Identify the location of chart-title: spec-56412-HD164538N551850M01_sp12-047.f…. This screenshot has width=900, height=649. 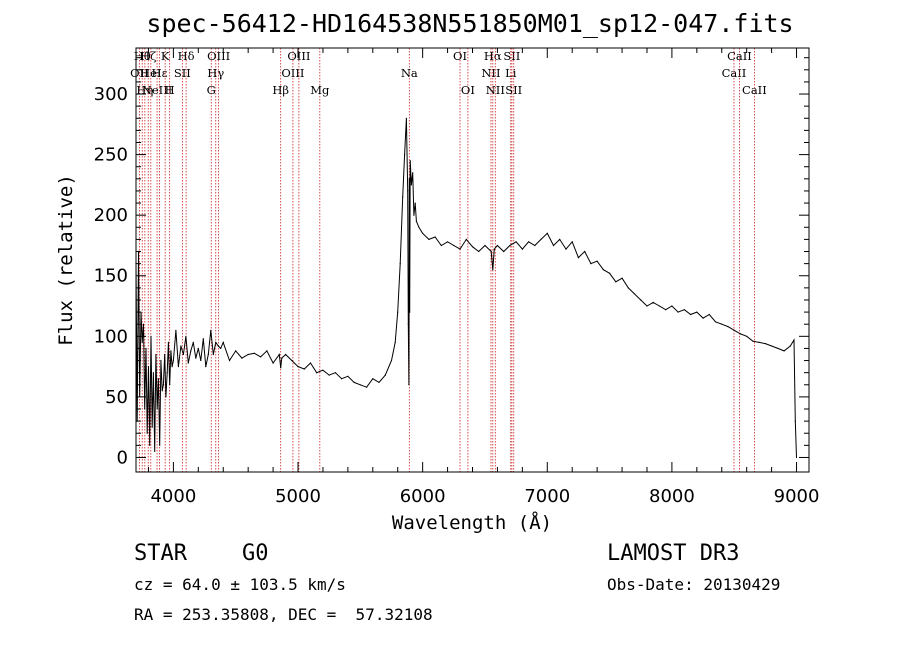
(469, 23).